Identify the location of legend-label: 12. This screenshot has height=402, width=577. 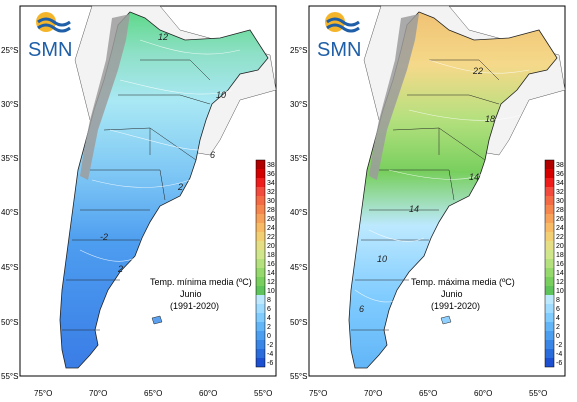
(560, 282).